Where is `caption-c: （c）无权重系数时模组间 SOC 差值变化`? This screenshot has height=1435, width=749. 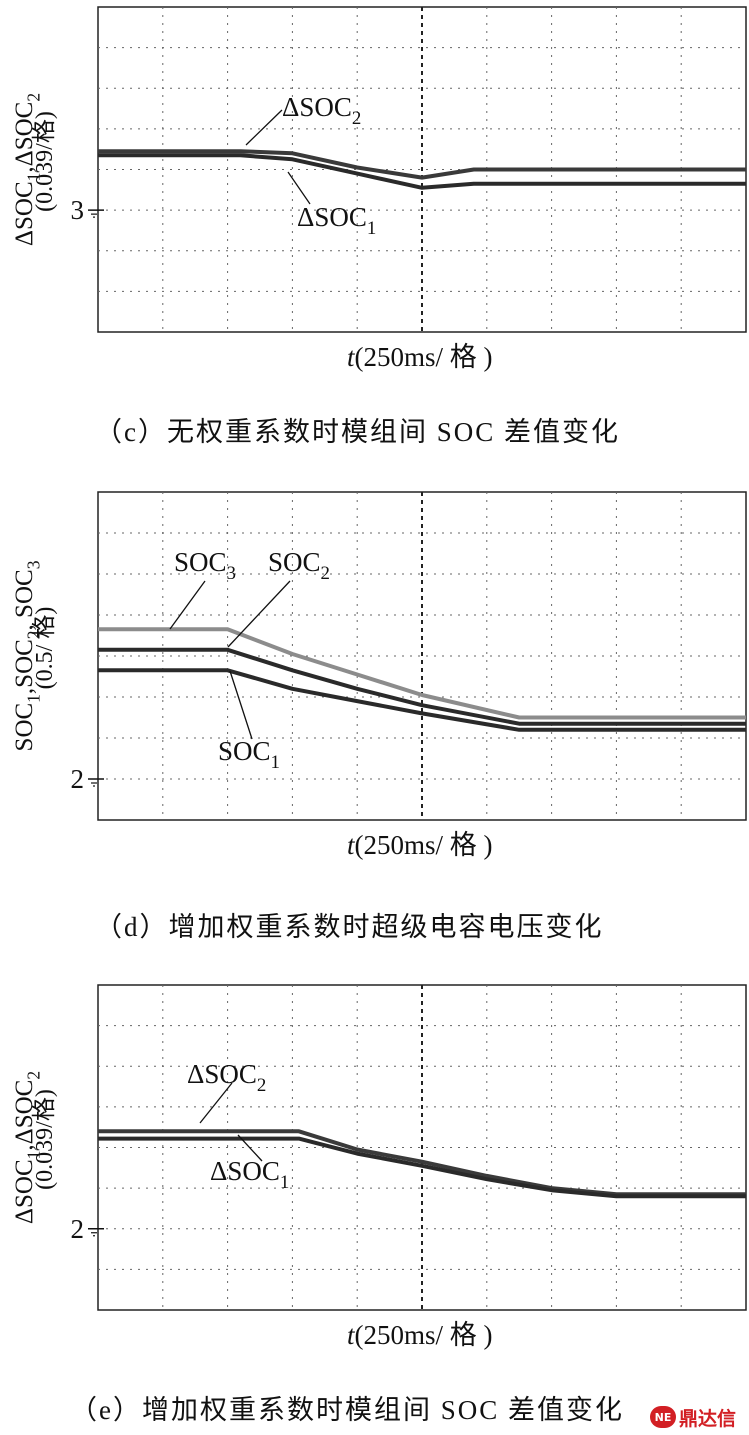
caption-c: （c）无权重系数时模组间 SOC 差值变化 is located at coordinates (358, 432).